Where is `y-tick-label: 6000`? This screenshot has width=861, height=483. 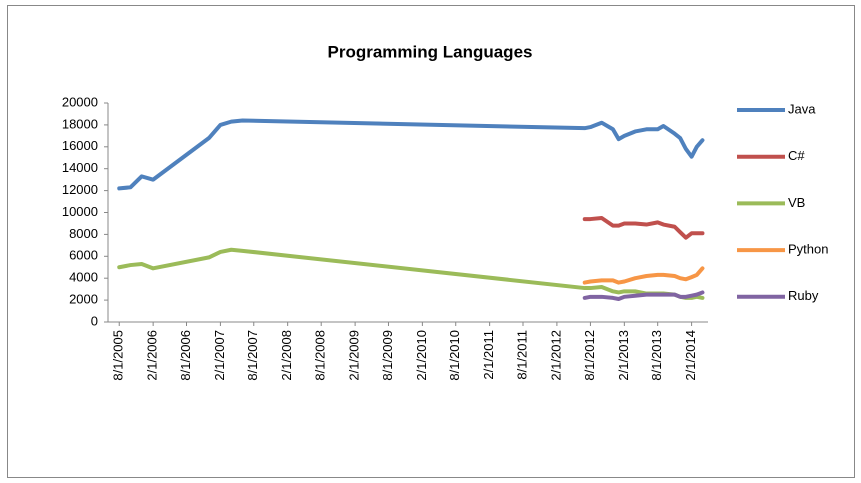 y-tick-label: 6000 is located at coordinates (83, 255).